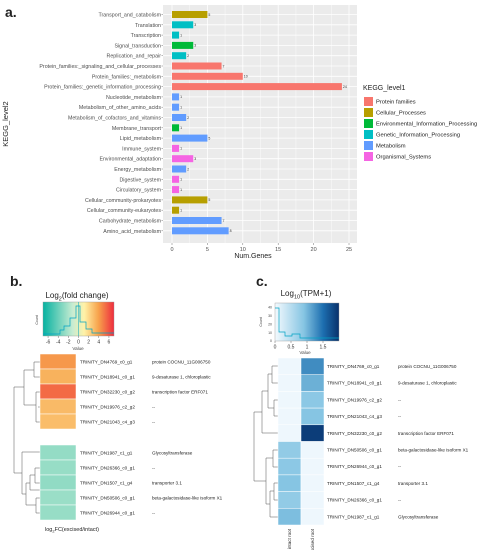 The image size is (486, 550). What do you see at coordinates (60, 300) in the screenshot?
I see `panel-b-key-title-sub: 2` at bounding box center [60, 300].